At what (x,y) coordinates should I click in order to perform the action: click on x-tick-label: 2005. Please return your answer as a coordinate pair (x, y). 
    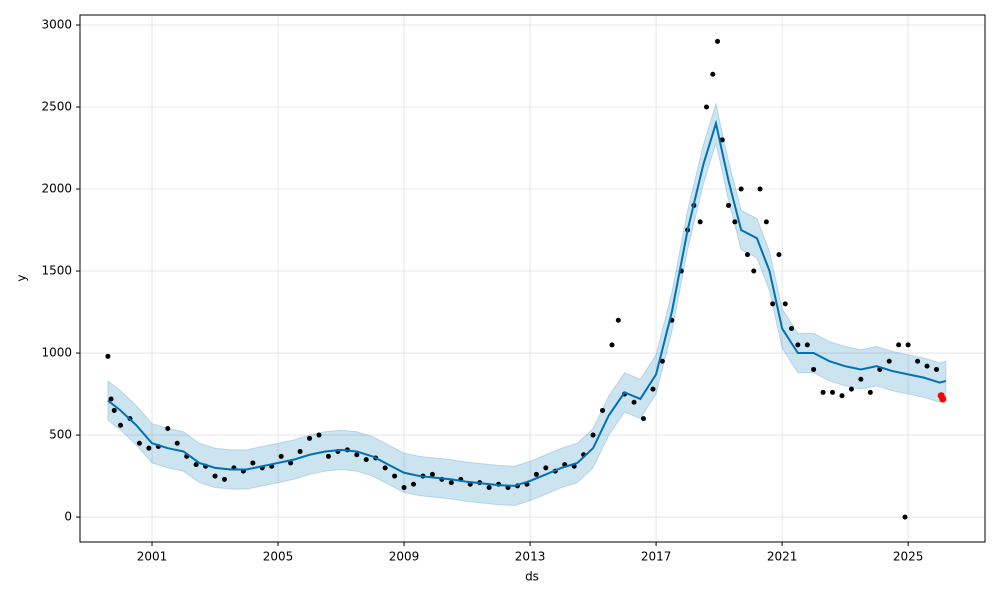
    Looking at the image, I should click on (278, 557).